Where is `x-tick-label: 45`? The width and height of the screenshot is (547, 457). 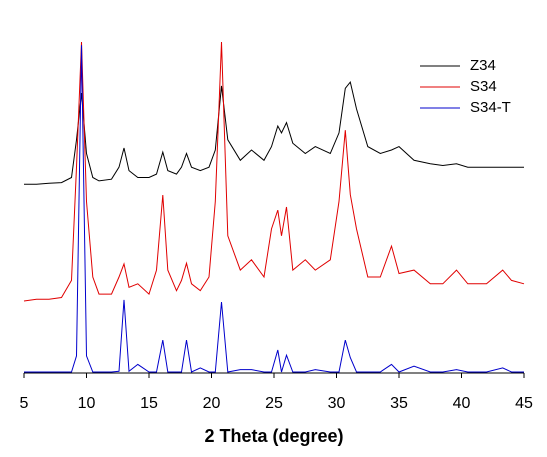
x-tick-label: 45 is located at coordinates (524, 403).